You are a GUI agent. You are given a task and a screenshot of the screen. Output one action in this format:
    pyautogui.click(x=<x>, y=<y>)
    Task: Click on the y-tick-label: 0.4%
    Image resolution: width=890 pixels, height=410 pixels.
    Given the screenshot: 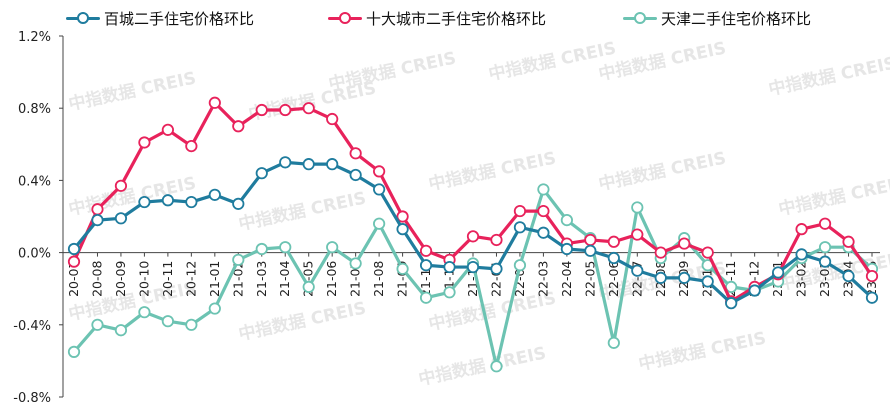 What is the action you would take?
    pyautogui.click(x=34, y=181)
    